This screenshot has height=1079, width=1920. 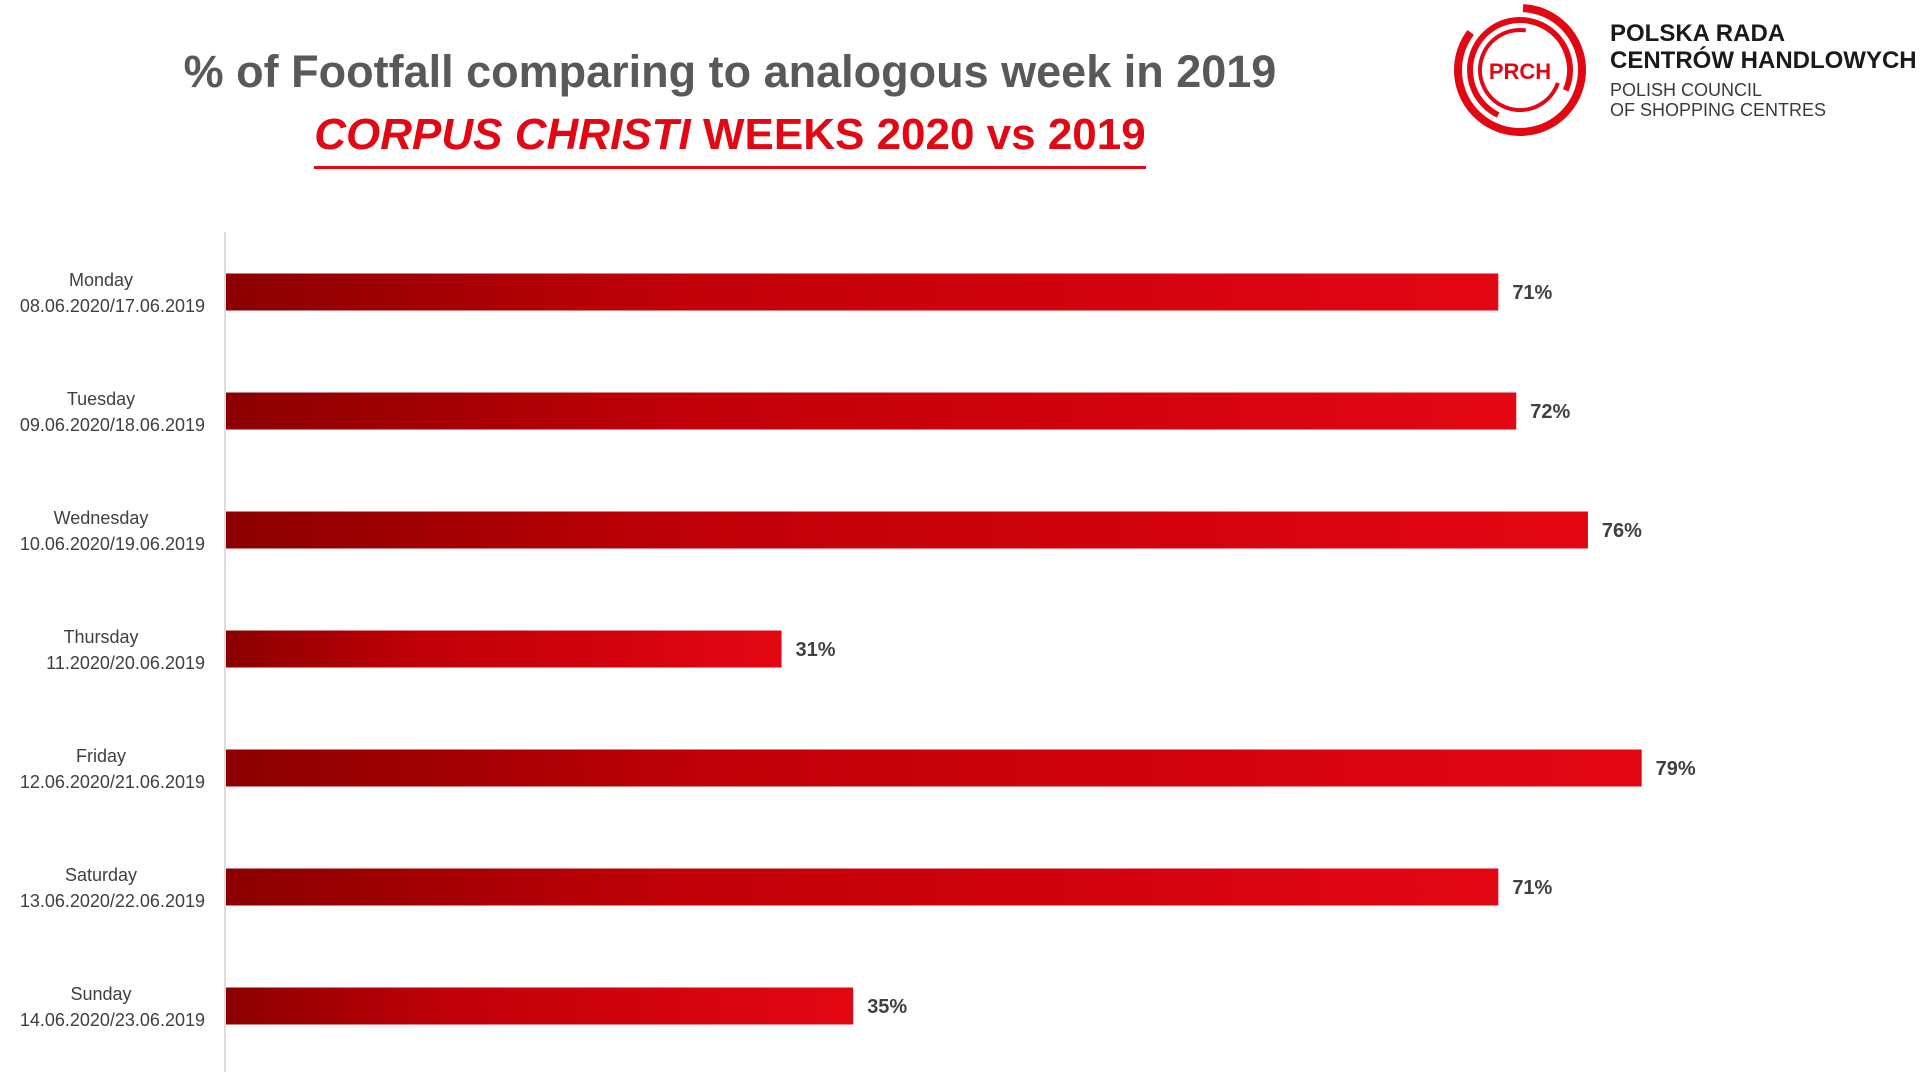 What do you see at coordinates (502, 134) in the screenshot?
I see `subtitle-italic: CORPUS CHRISTI` at bounding box center [502, 134].